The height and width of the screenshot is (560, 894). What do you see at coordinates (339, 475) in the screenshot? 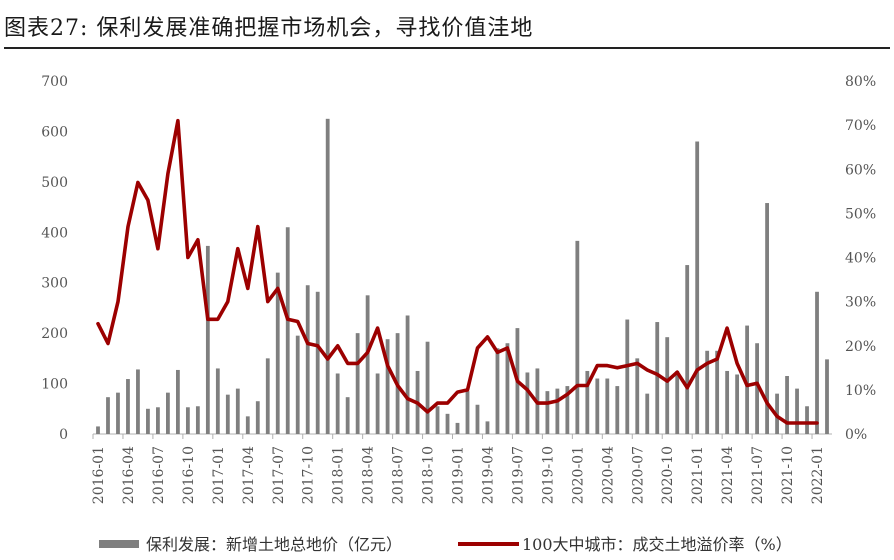
I see `x-tick-label: 2018-01` at bounding box center [339, 475].